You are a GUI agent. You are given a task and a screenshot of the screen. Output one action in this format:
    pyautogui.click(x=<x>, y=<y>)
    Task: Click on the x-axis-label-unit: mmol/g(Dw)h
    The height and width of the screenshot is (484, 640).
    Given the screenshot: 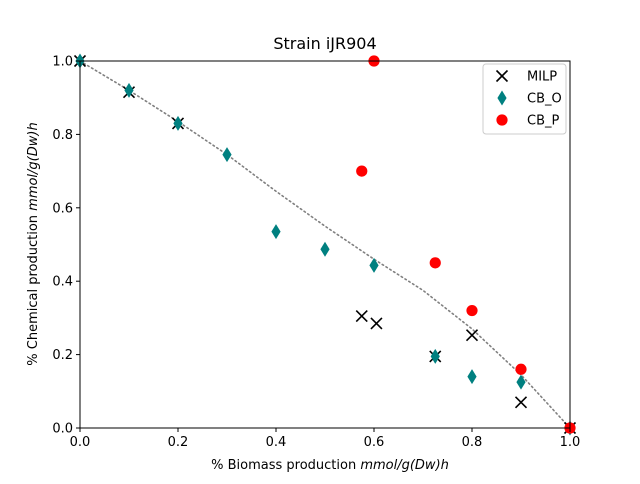 What is the action you would take?
    pyautogui.click(x=404, y=465)
    